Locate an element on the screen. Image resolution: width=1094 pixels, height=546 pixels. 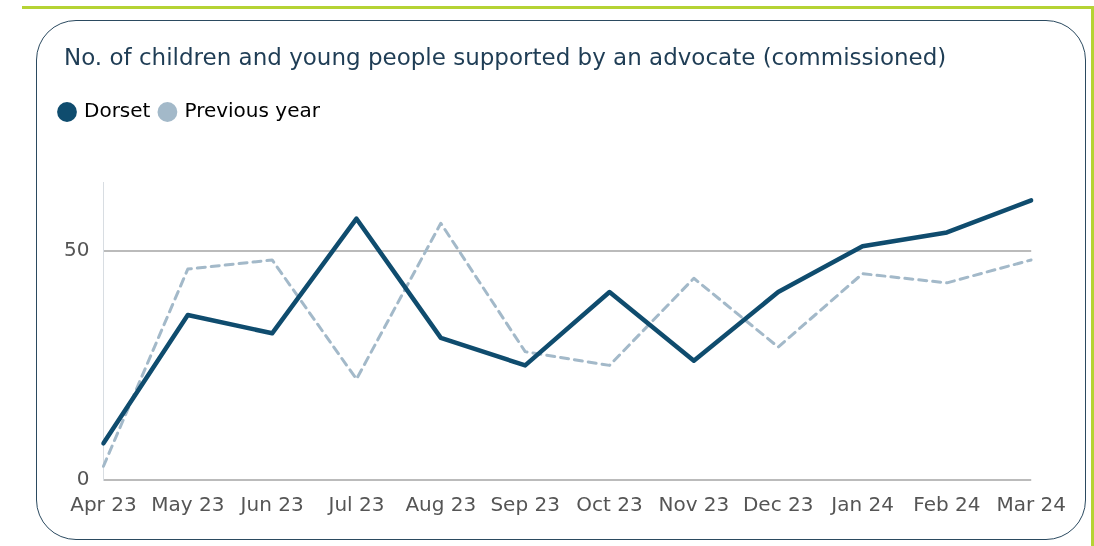
legend-label: Previous year is located at coordinates (252, 110).